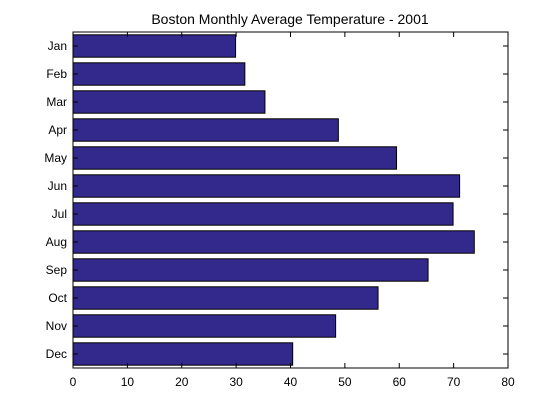 The width and height of the screenshot is (560, 420). What do you see at coordinates (508, 382) in the screenshot?
I see `x-tick-label: 80` at bounding box center [508, 382].